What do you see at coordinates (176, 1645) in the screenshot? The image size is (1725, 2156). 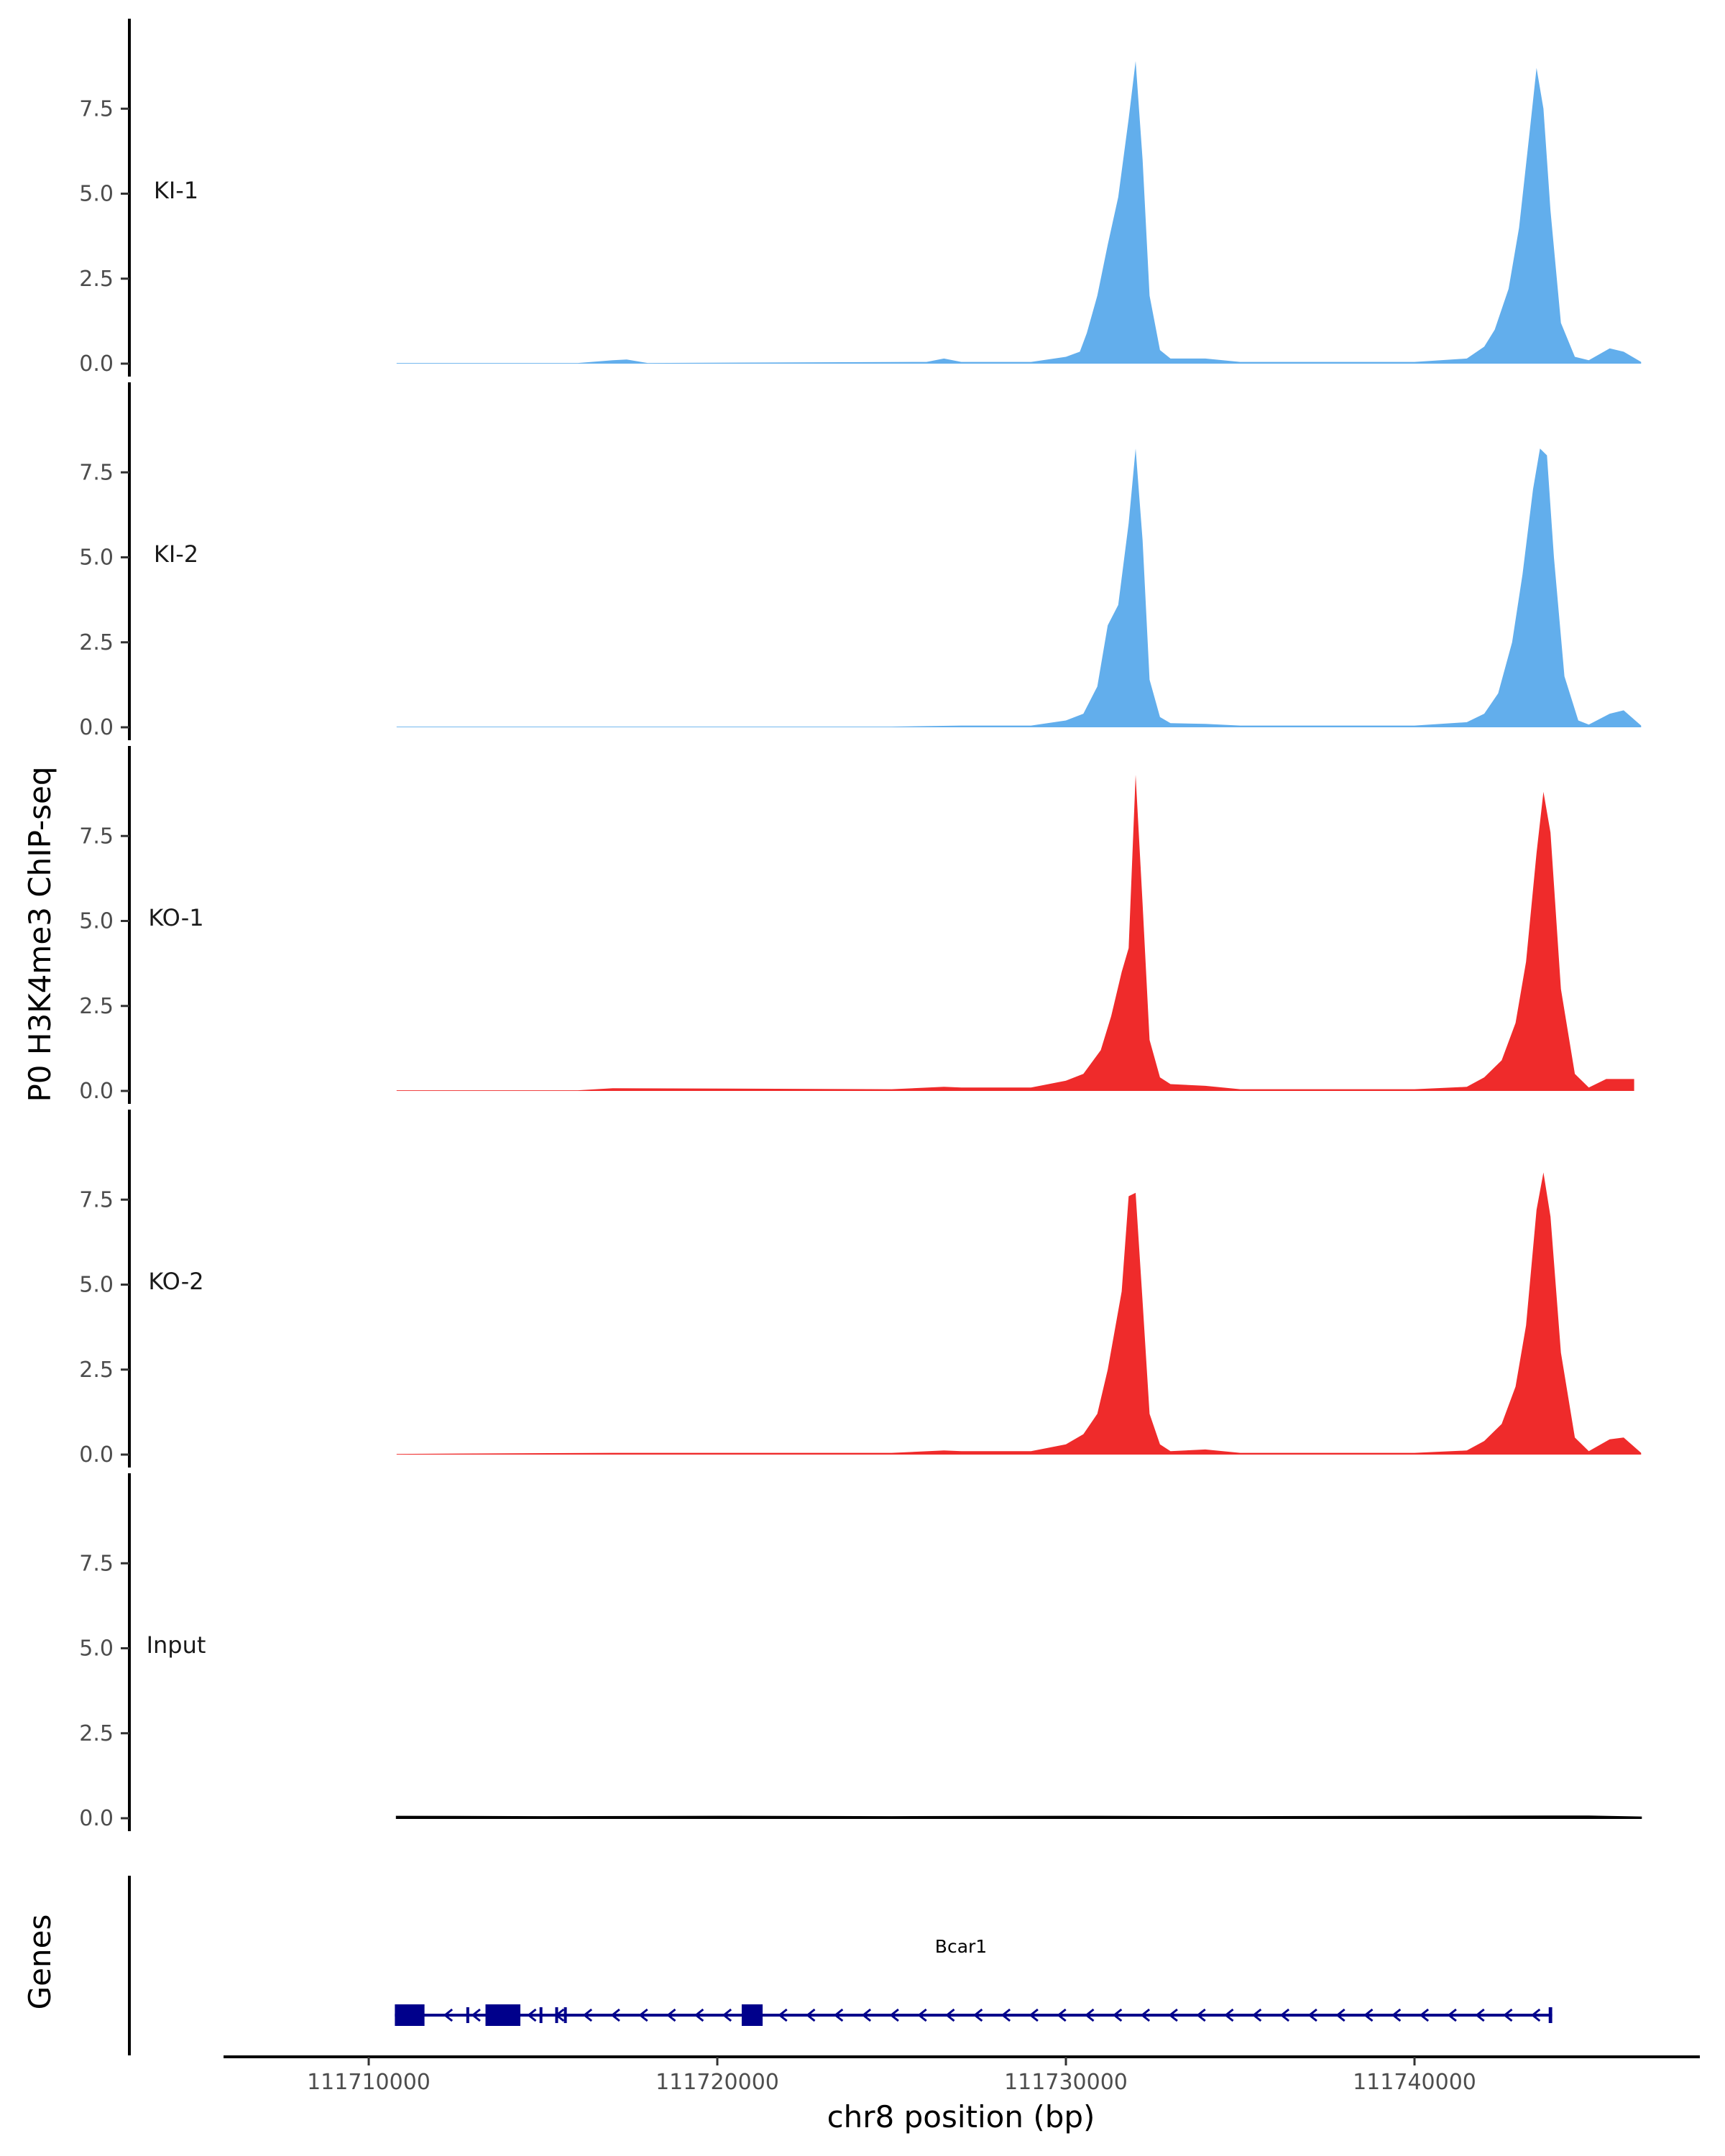 I see `track-label: Input` at bounding box center [176, 1645].